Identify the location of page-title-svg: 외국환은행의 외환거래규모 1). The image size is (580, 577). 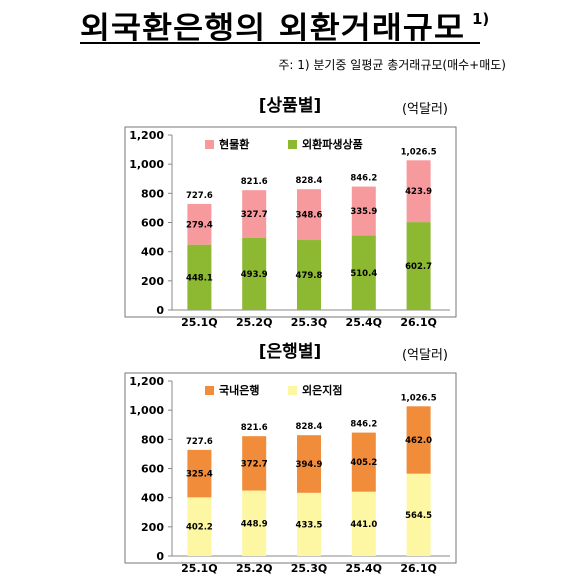
(284, 28).